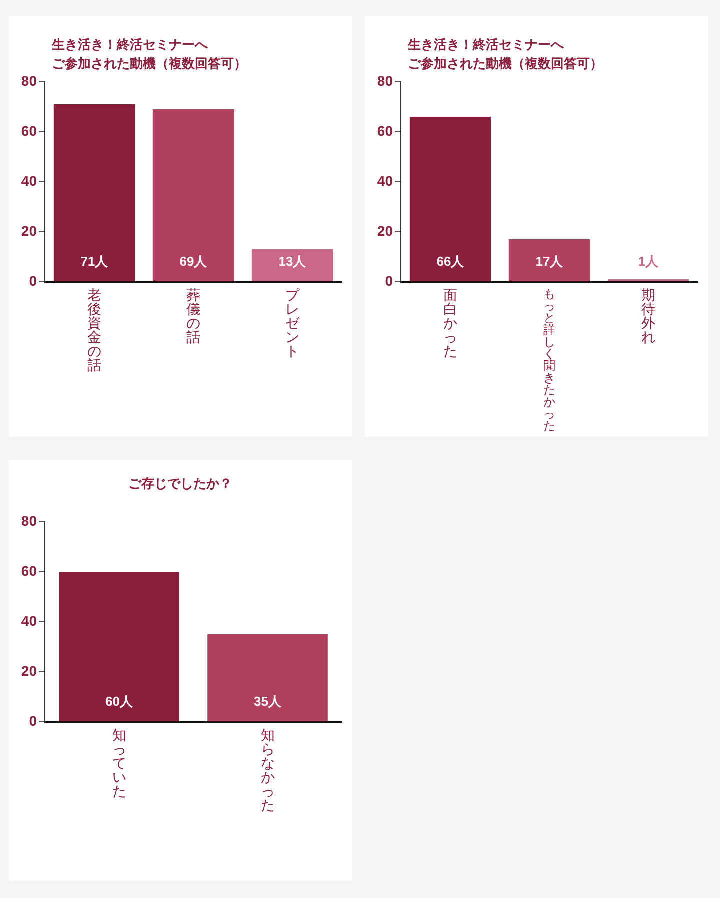 Image resolution: width=720 pixels, height=898 pixels. Describe the element at coordinates (451, 262) in the screenshot. I see `data-label: 66人` at that location.